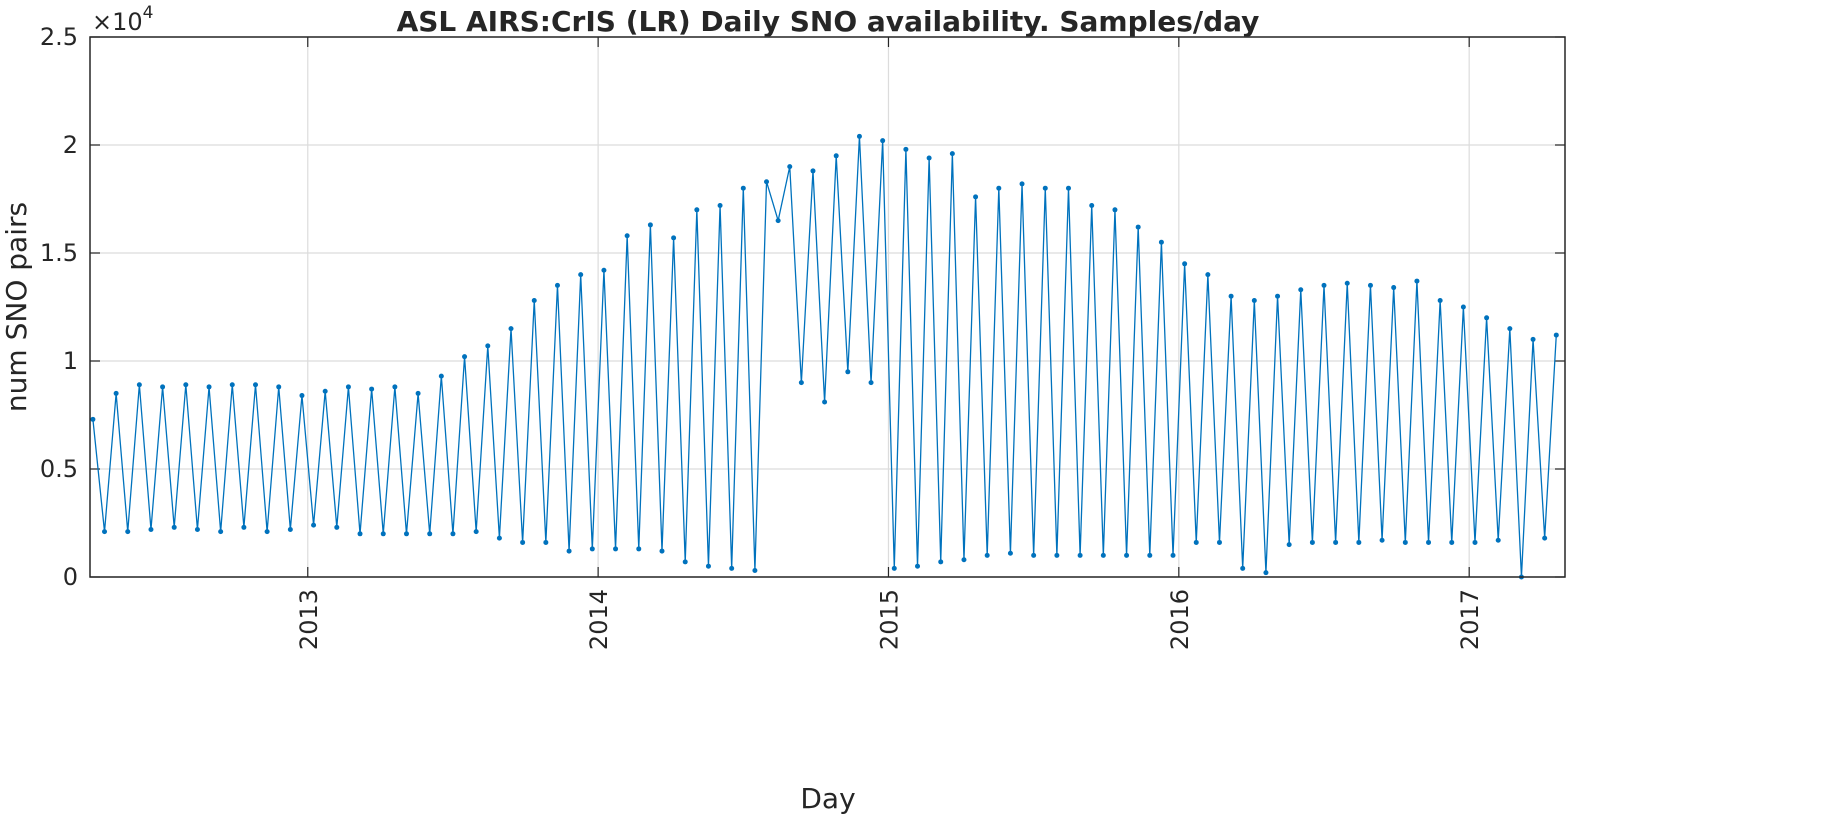 The height and width of the screenshot is (816, 1843). Describe the element at coordinates (889, 619) in the screenshot. I see `x-tick-label: 2015` at that location.